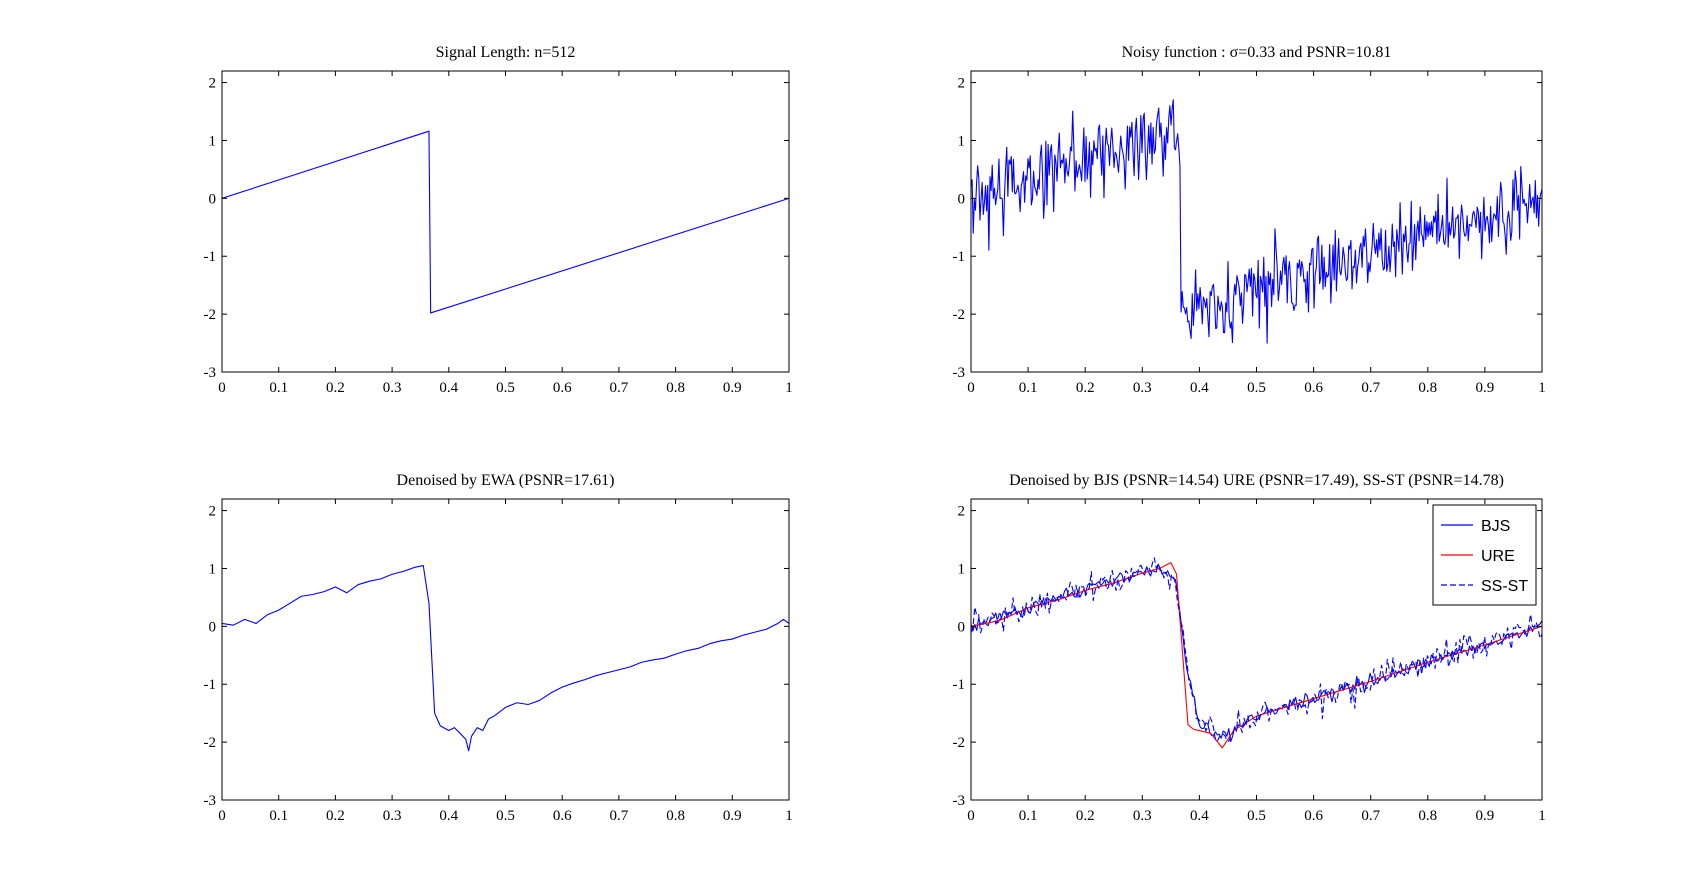 Image resolution: width=1681 pixels, height=890 pixels. I want to click on legend-label-ure: URE, so click(1498, 556).